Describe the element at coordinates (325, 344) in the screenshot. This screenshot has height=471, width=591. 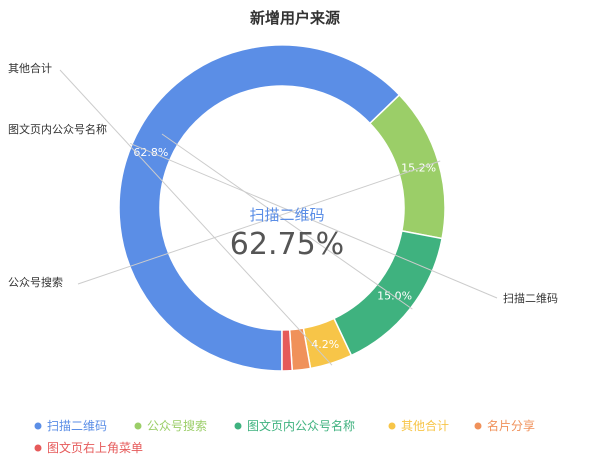
I see `slice-value-label: 4.2%` at that location.